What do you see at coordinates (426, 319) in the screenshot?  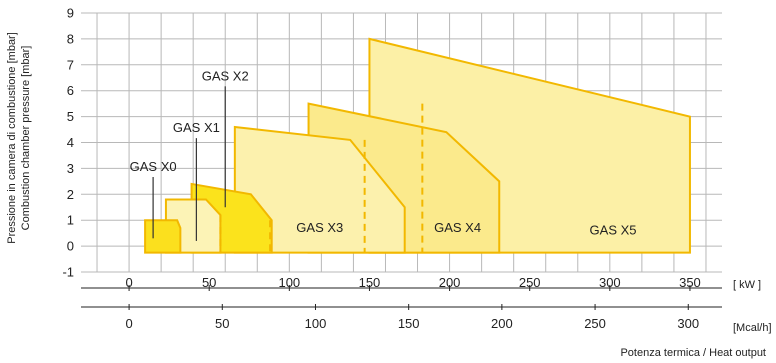 I see `mcal-axis: [Mcal/h] 0 50 100 150 200 250 300` at bounding box center [426, 319].